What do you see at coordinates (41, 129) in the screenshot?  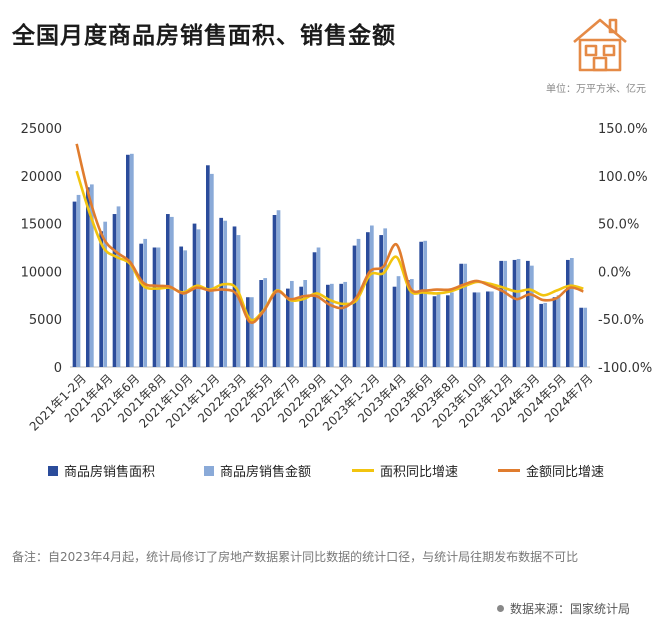 I see `y-left-tick-label: 25000` at bounding box center [41, 129].